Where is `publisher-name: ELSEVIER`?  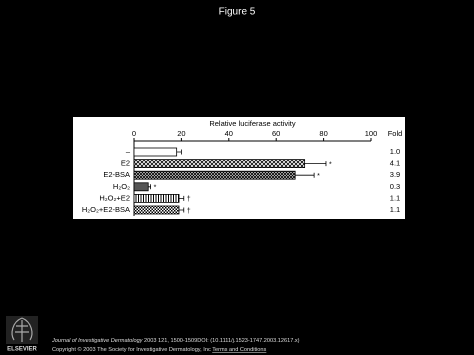
publisher-name: ELSEVIER is located at coordinates (22, 350).